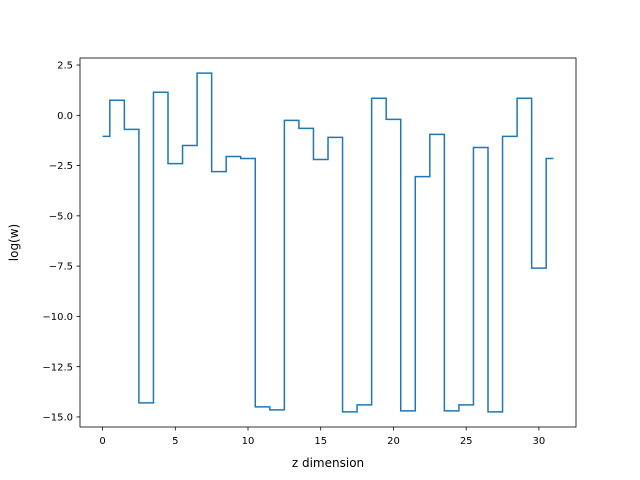 Image resolution: width=640 pixels, height=480 pixels. Describe the element at coordinates (61, 267) in the screenshot. I see `y-tick-label: −7.5` at that location.